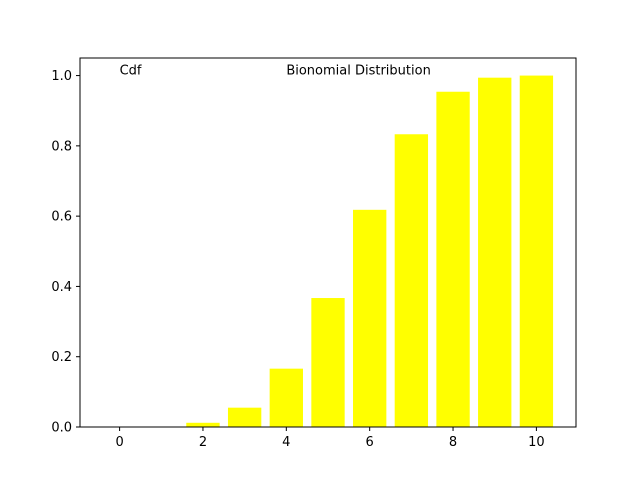 The image size is (640, 480). I want to click on annotations-group: Cdf Bionomial Distribution, so click(275, 71).